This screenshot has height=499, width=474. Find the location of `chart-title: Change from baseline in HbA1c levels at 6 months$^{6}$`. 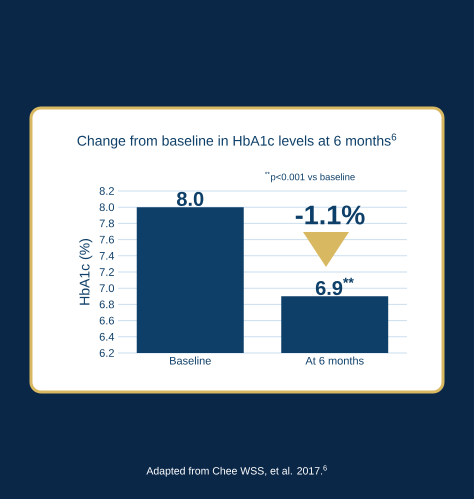

chart-title: Change from baseline in HbA1c levels at 6 months$^{6}$ is located at coordinates (237, 141).